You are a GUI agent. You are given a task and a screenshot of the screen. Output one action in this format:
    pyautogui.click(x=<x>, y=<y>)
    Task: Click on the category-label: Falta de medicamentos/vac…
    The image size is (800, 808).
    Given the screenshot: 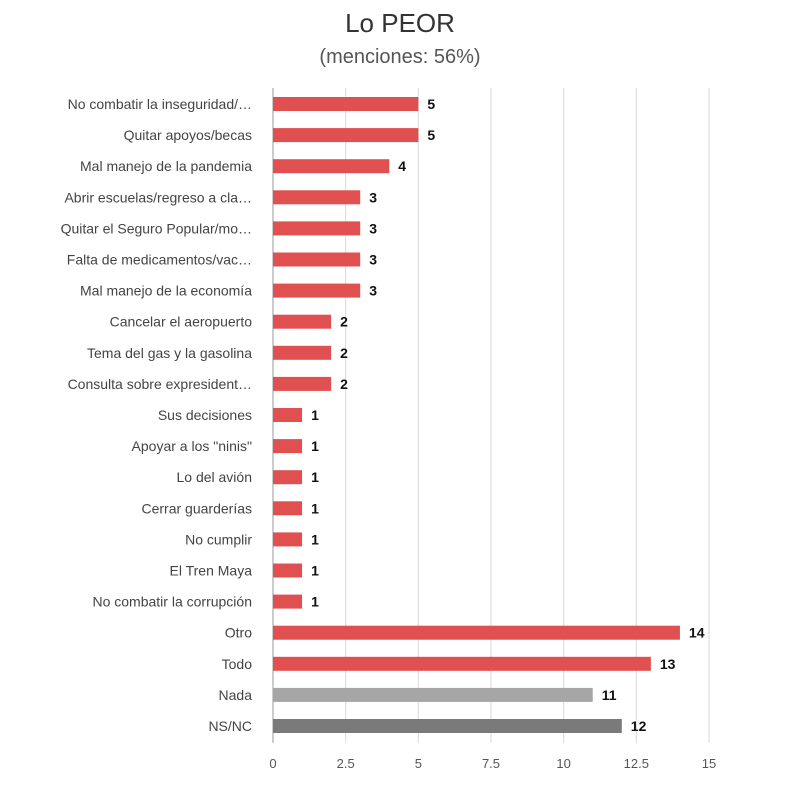 What is the action you would take?
    pyautogui.click(x=159, y=260)
    